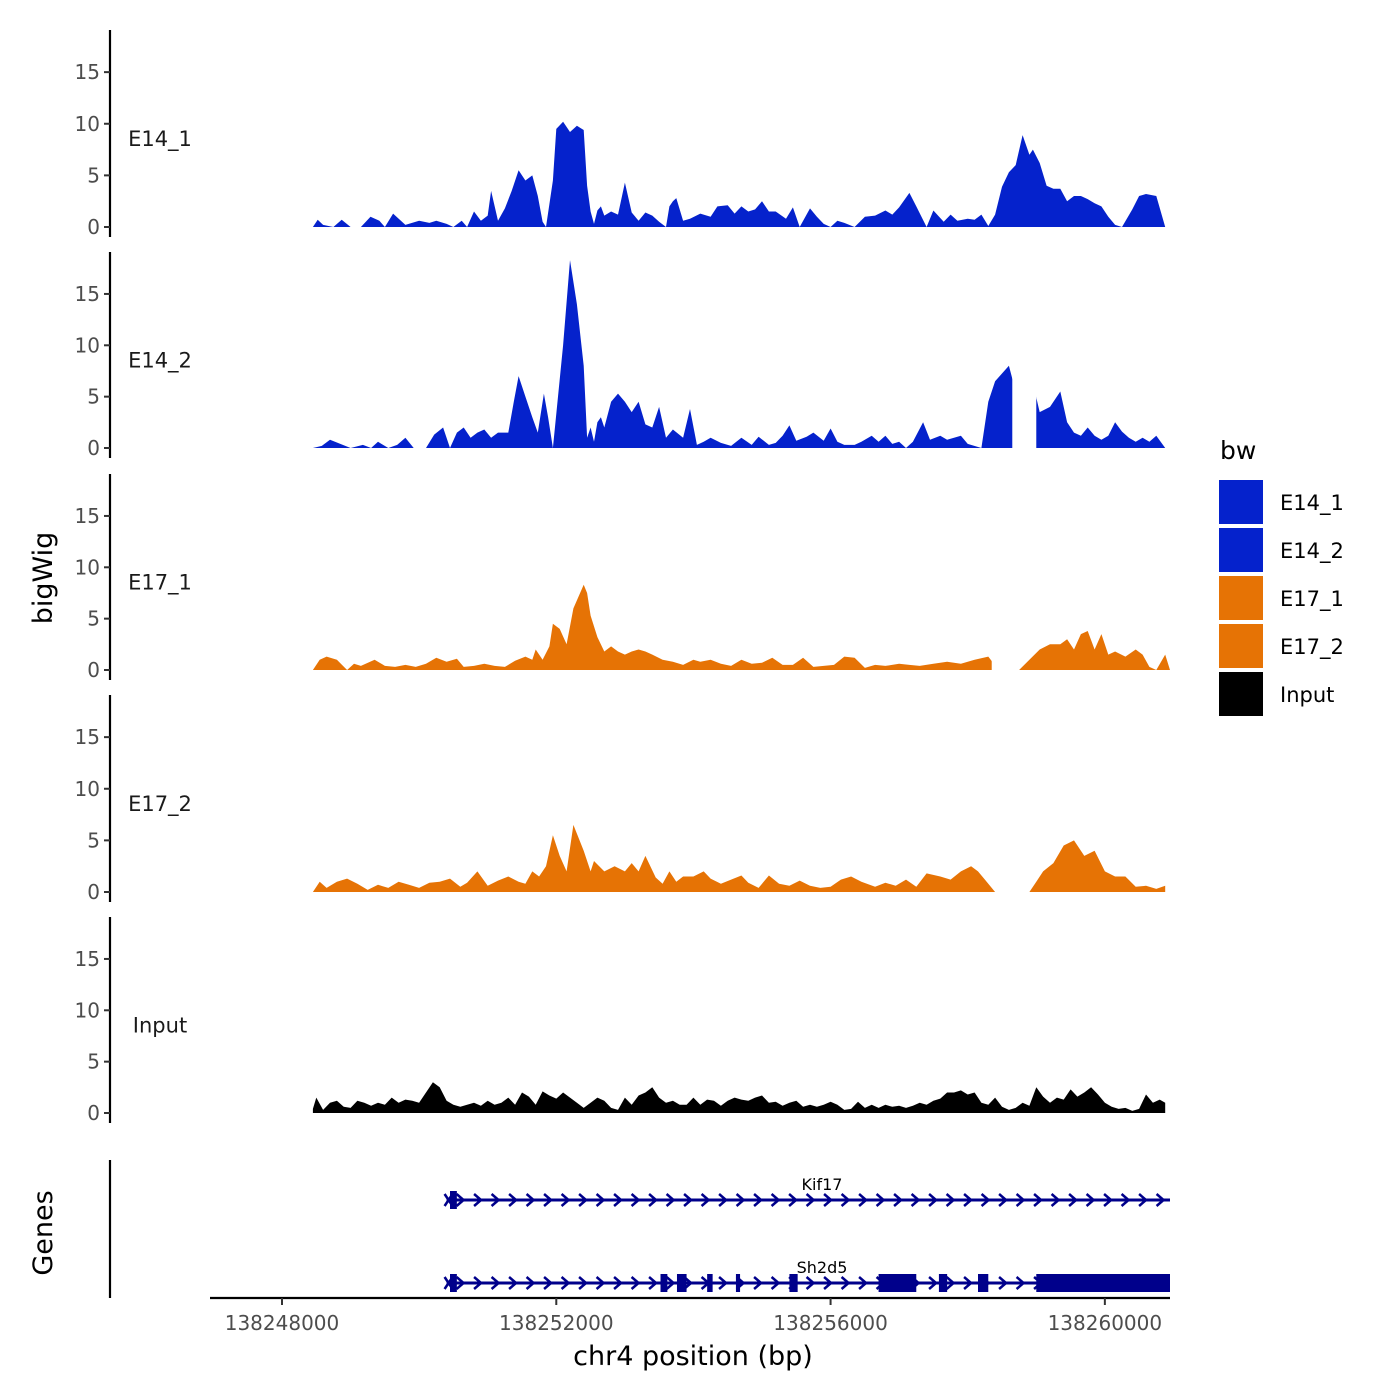 This screenshot has height=1400, width=1400. What do you see at coordinates (620, 1021) in the screenshot?
I see `track-panel-input: 0 5 10 15 Input` at bounding box center [620, 1021].